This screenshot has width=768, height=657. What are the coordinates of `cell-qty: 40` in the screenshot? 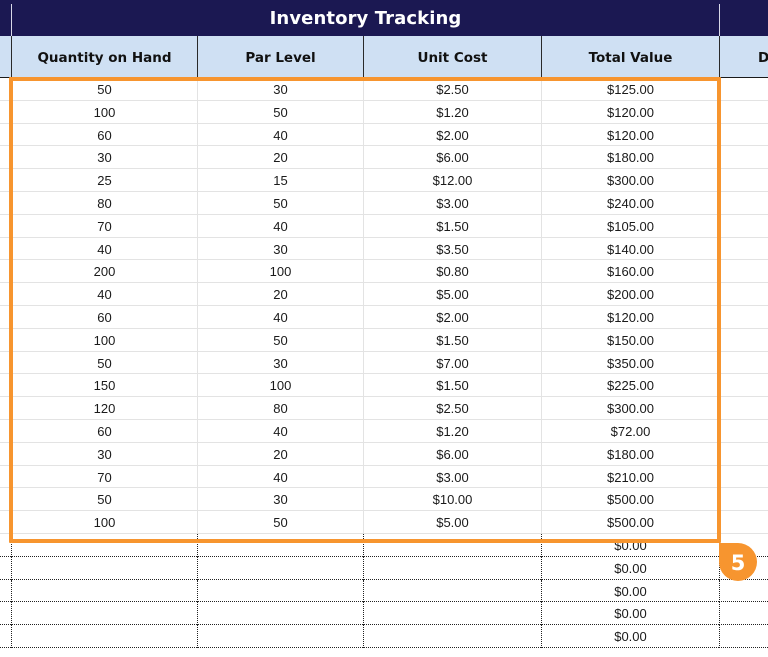 It's located at (104, 294).